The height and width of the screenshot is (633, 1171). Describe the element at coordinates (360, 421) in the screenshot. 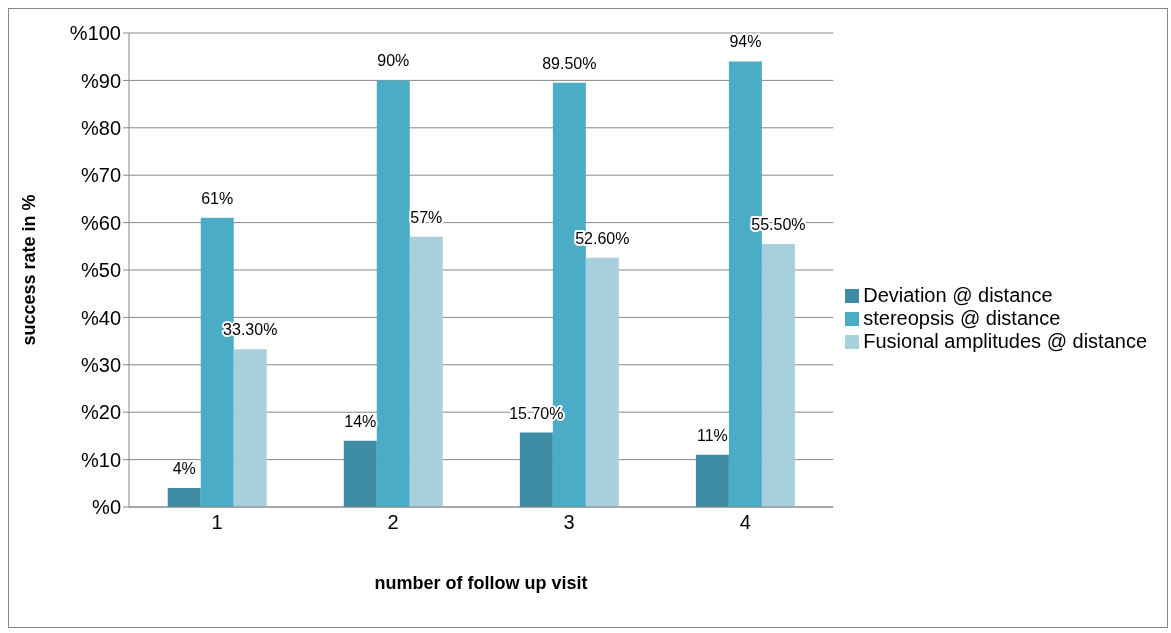

I see `data-label: 14%` at that location.